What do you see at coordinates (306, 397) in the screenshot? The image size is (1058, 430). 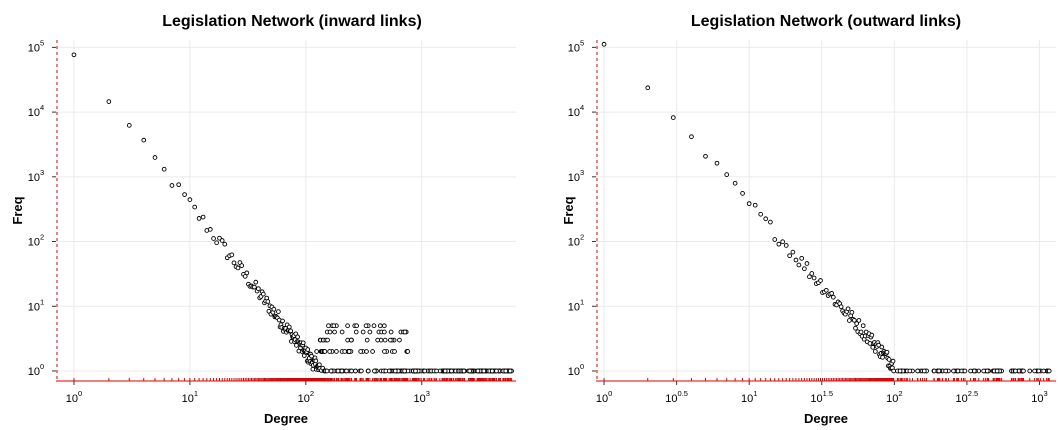 I see `x-tick-label: 10²` at bounding box center [306, 397].